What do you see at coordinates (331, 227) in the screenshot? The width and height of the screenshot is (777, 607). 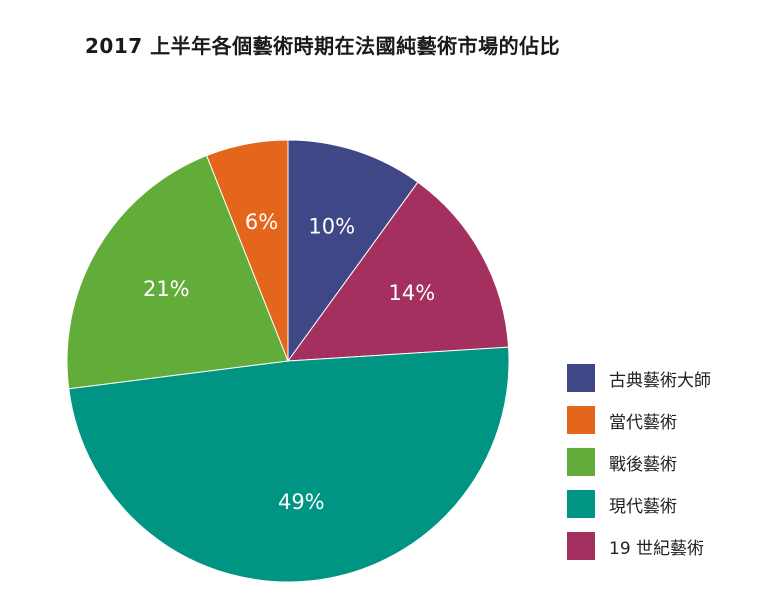 I see `slice-label-0: 10%` at bounding box center [331, 227].